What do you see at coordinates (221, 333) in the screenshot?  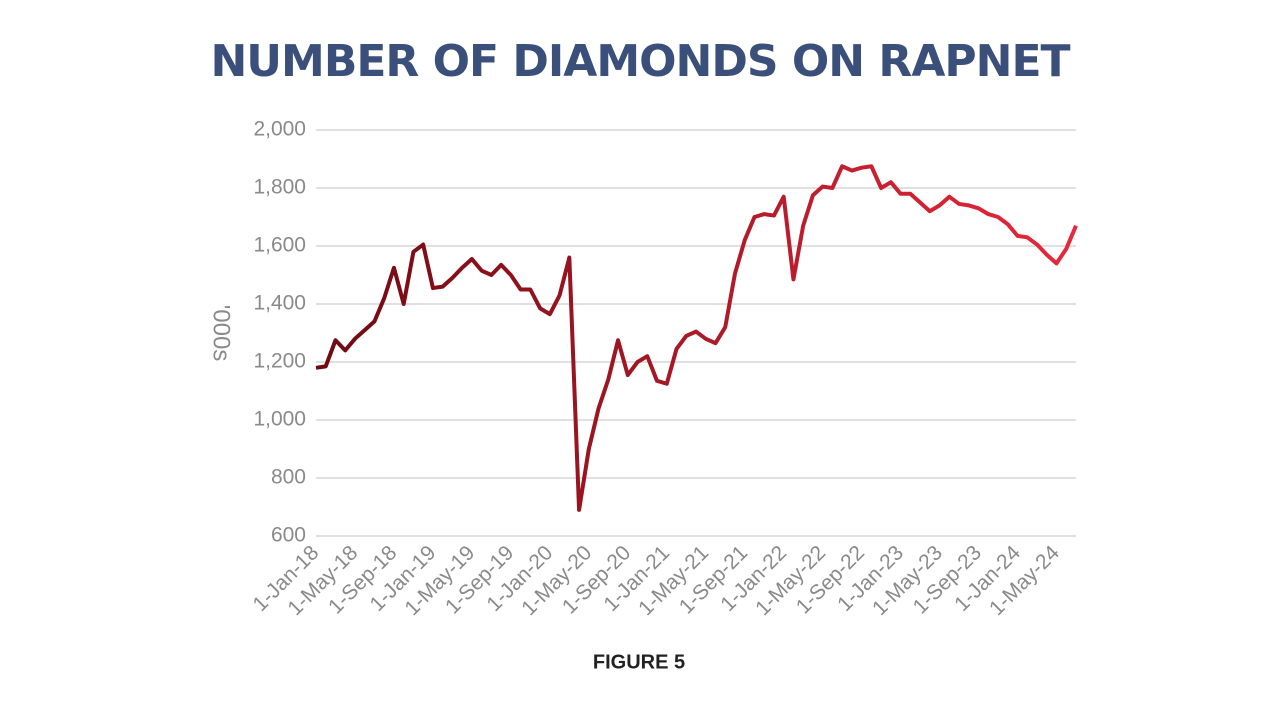 I see `y-axis-label: '000s` at bounding box center [221, 333].